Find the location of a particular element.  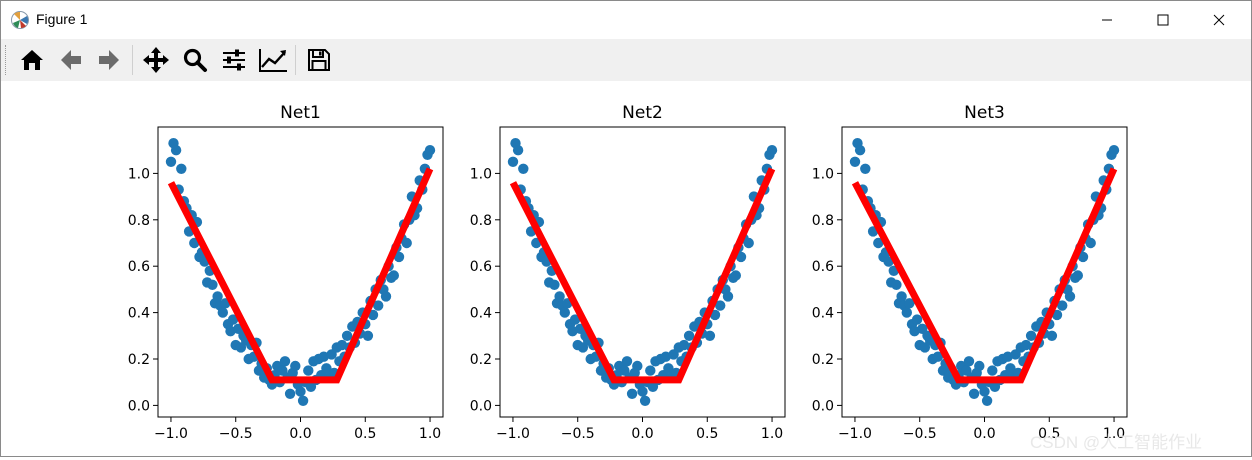

sliders-icon is located at coordinates (234, 60).